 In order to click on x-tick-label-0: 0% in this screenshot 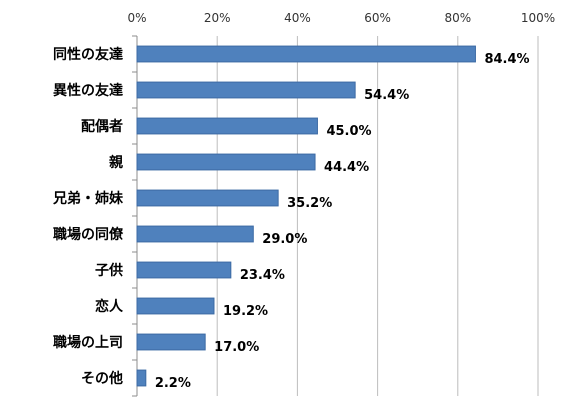, I will do `click(136, 18)`.